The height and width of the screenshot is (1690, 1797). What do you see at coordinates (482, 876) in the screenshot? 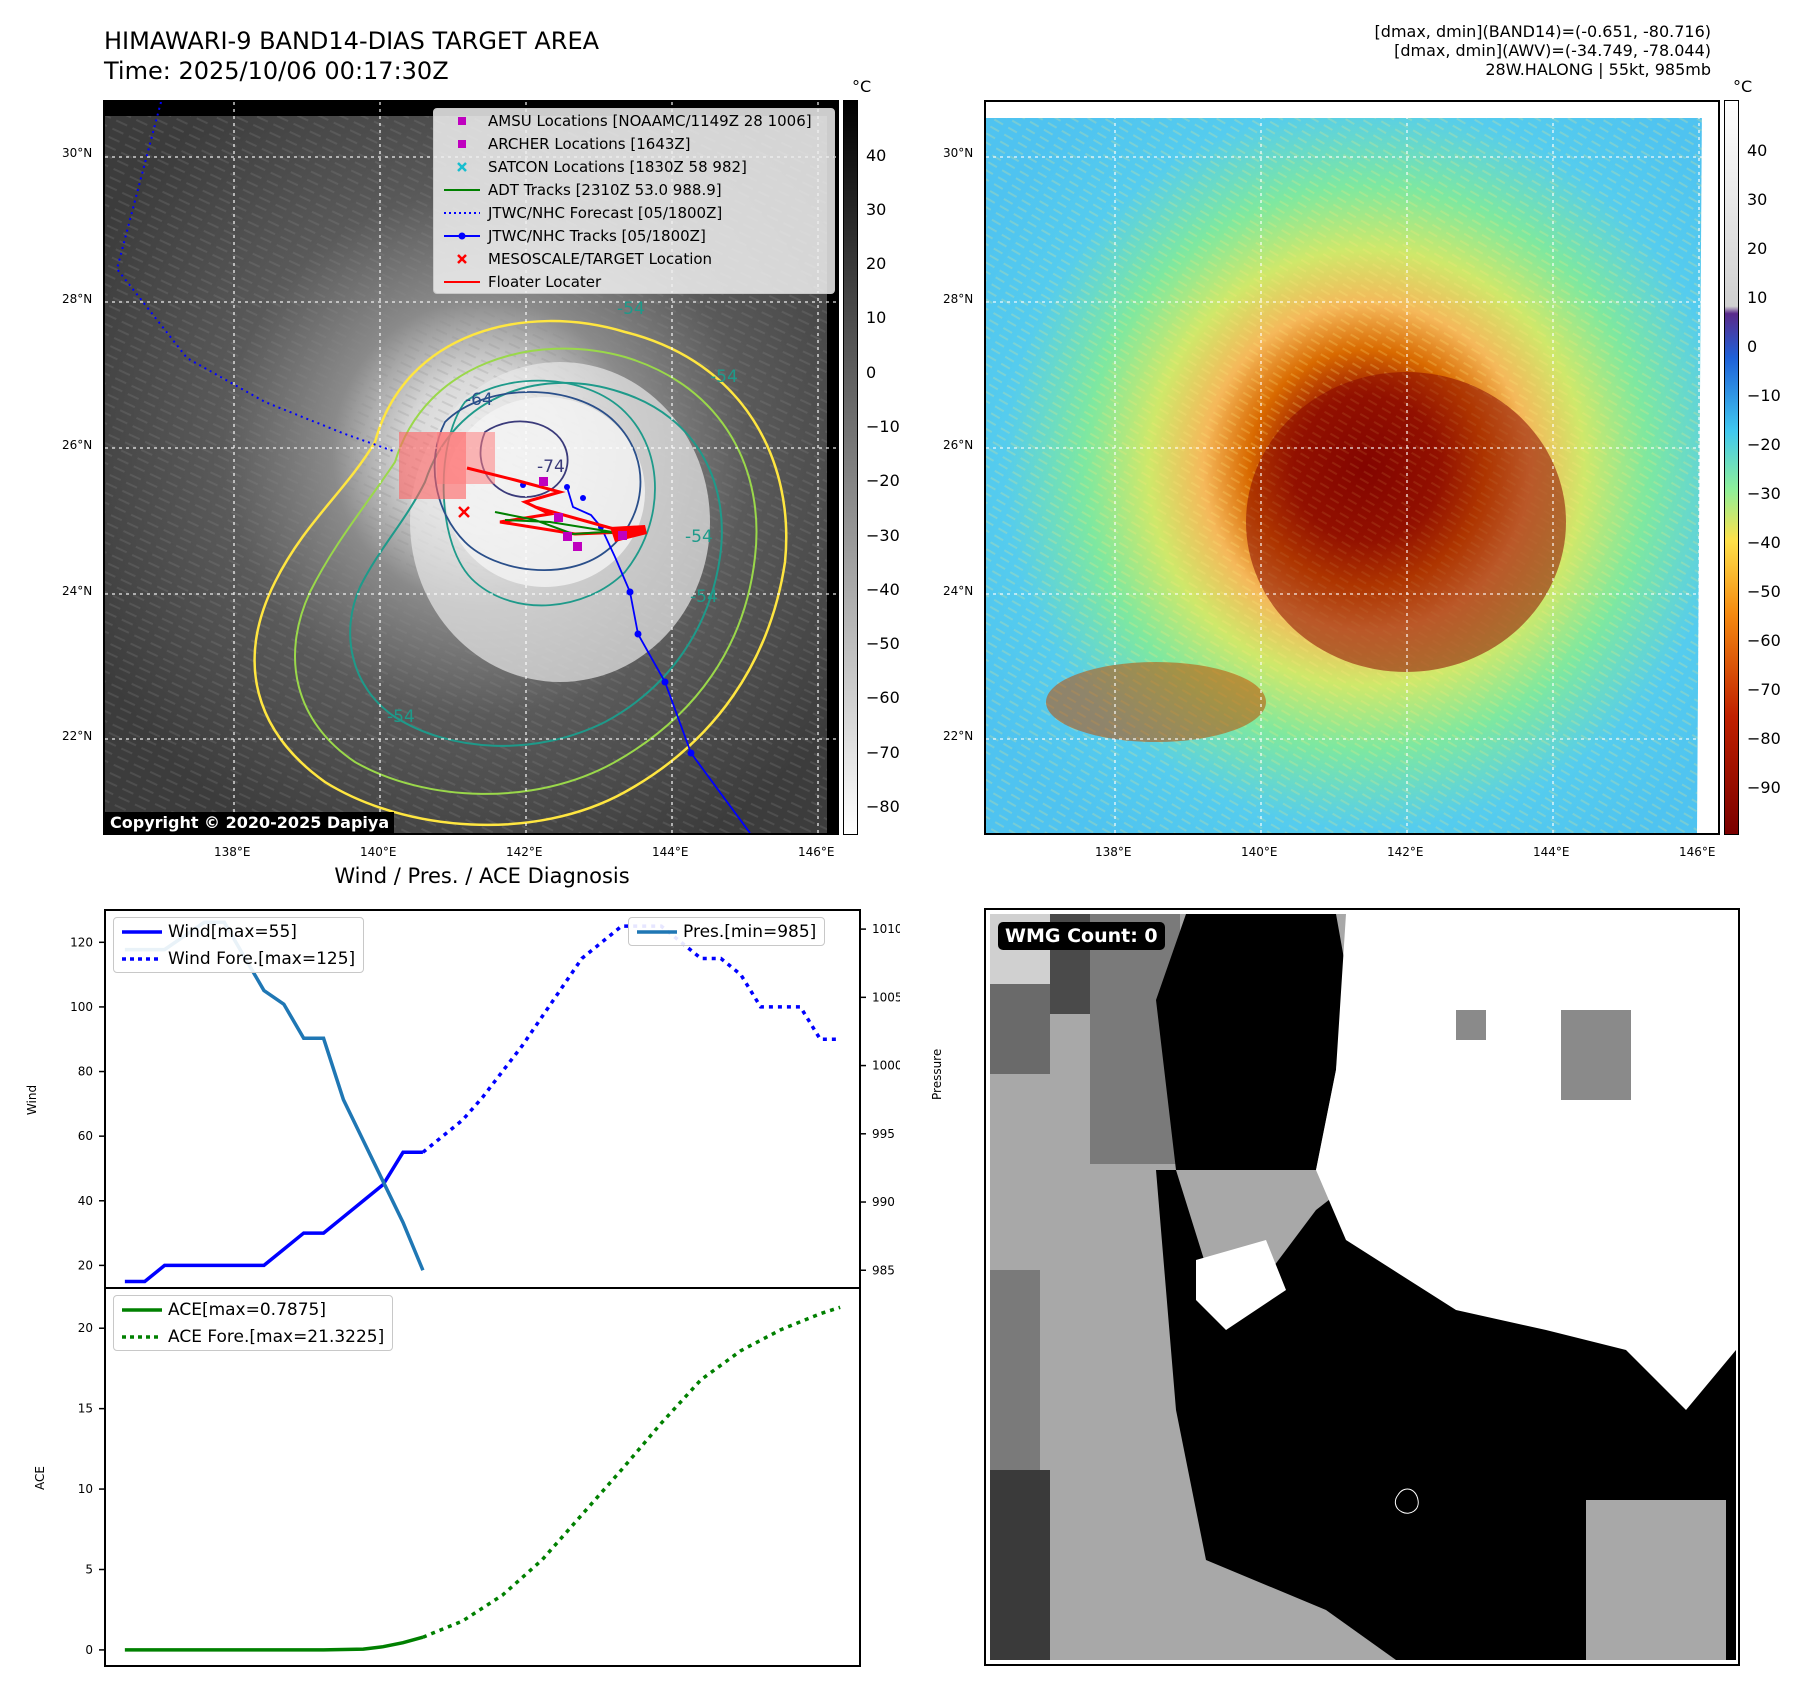
I see `diagnosis-title: Wind / Pres. / ACE Diagnosis` at bounding box center [482, 876].